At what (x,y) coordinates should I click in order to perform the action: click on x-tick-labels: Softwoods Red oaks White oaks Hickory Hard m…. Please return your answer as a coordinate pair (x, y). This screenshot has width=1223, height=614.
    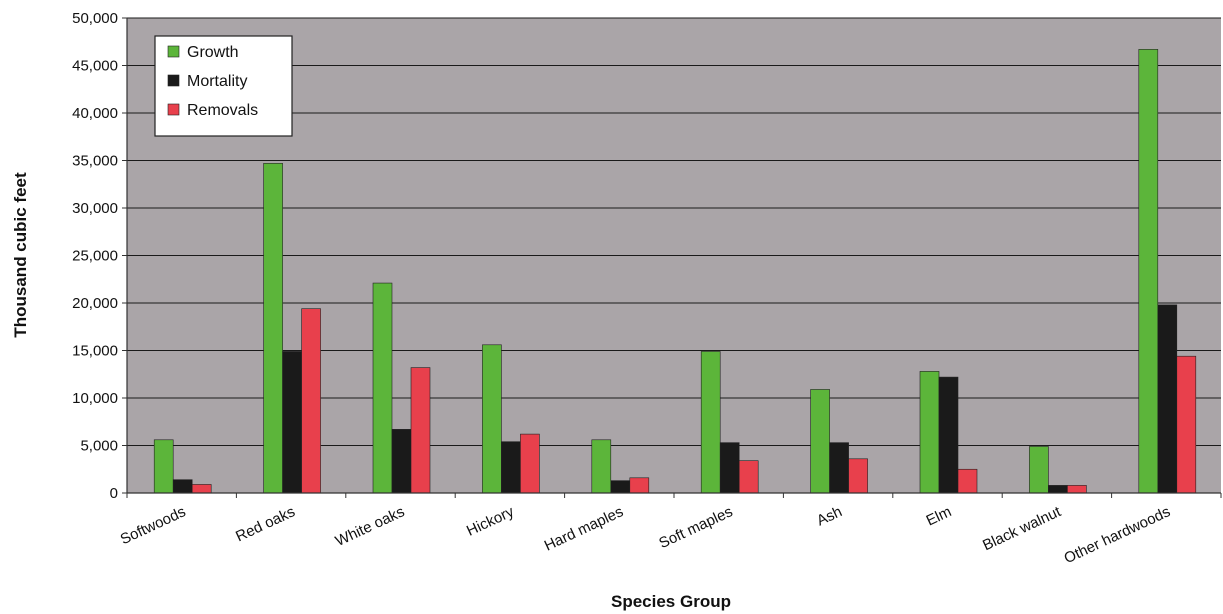
    Looking at the image, I should click on (645, 535).